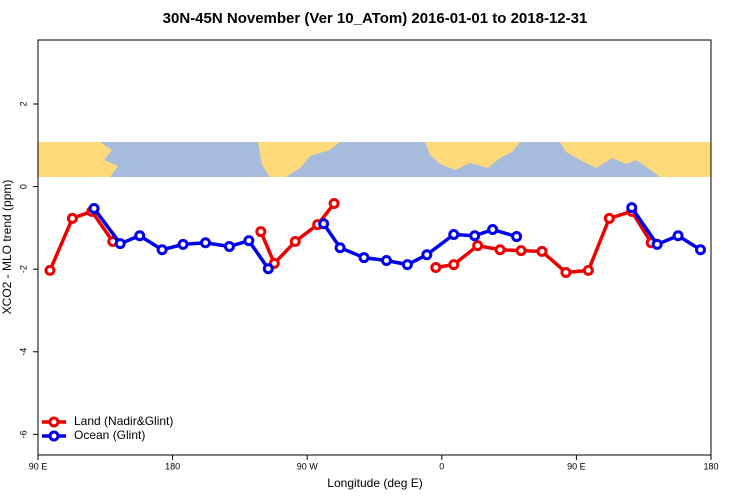  I want to click on y-tick-label: -4, so click(23, 352).